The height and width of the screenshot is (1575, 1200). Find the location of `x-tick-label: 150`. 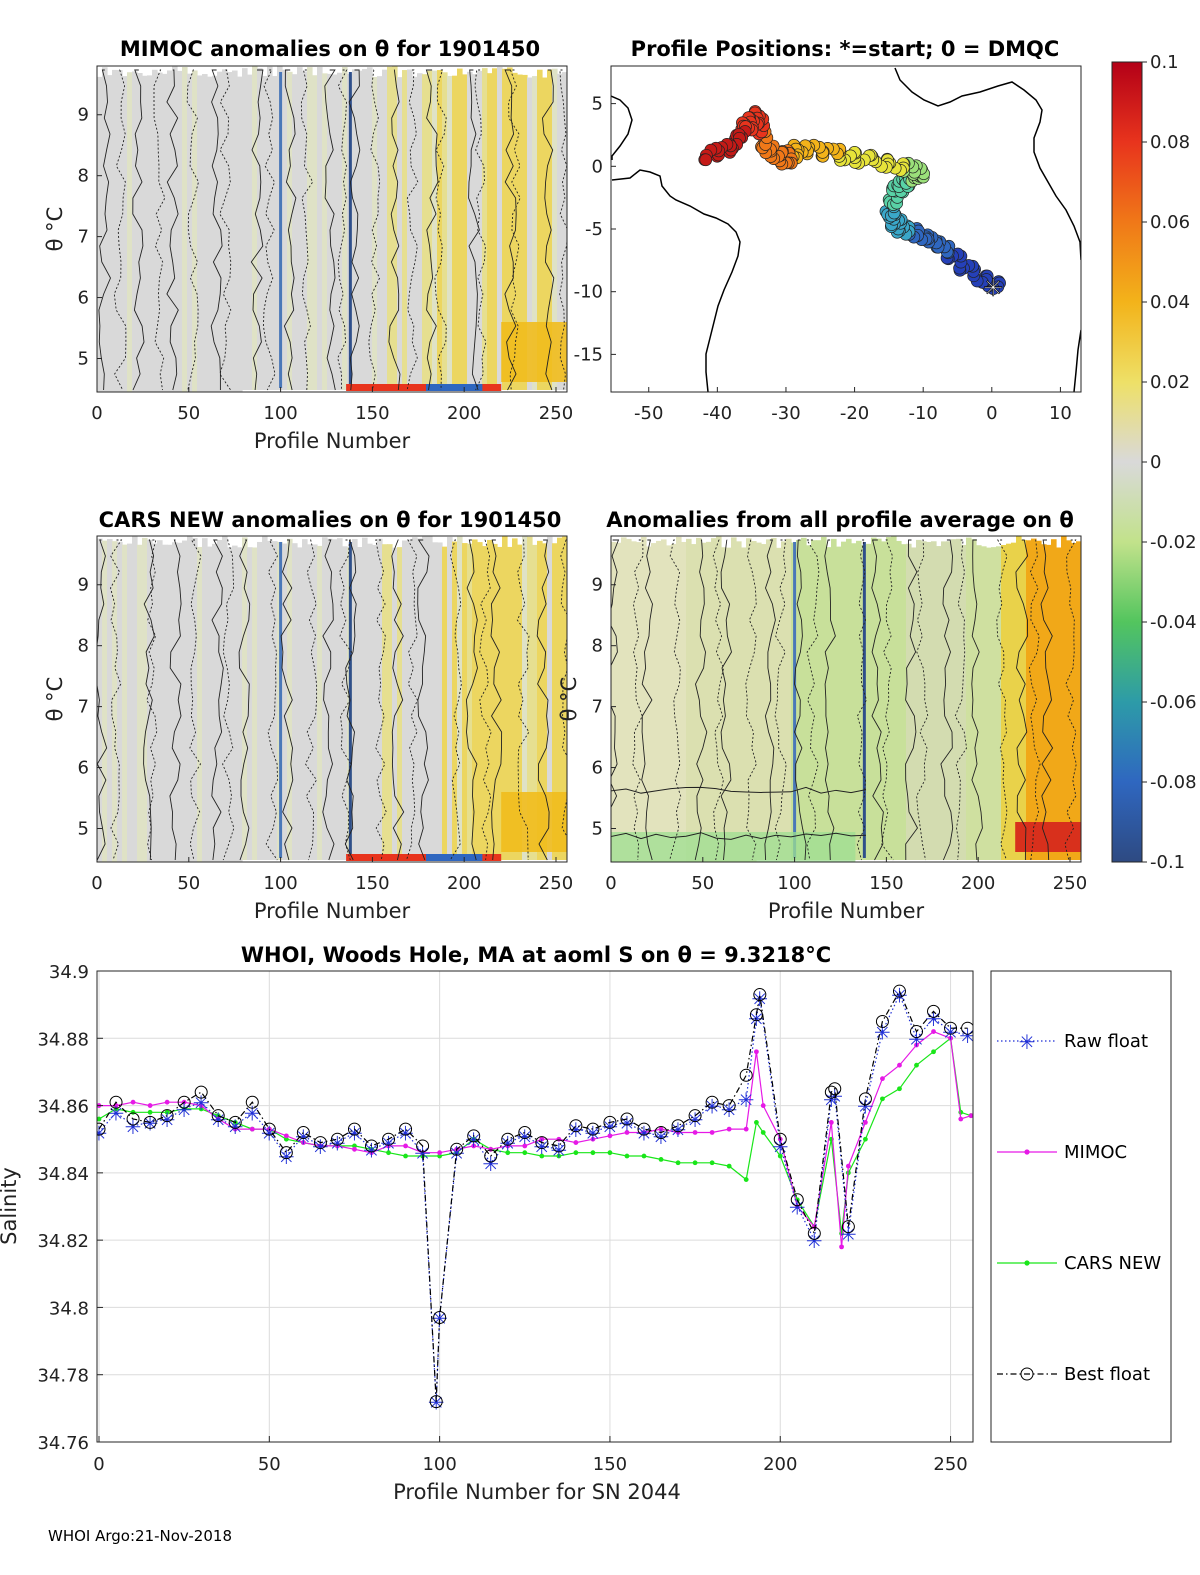

x-tick-label: 150 is located at coordinates (372, 883).